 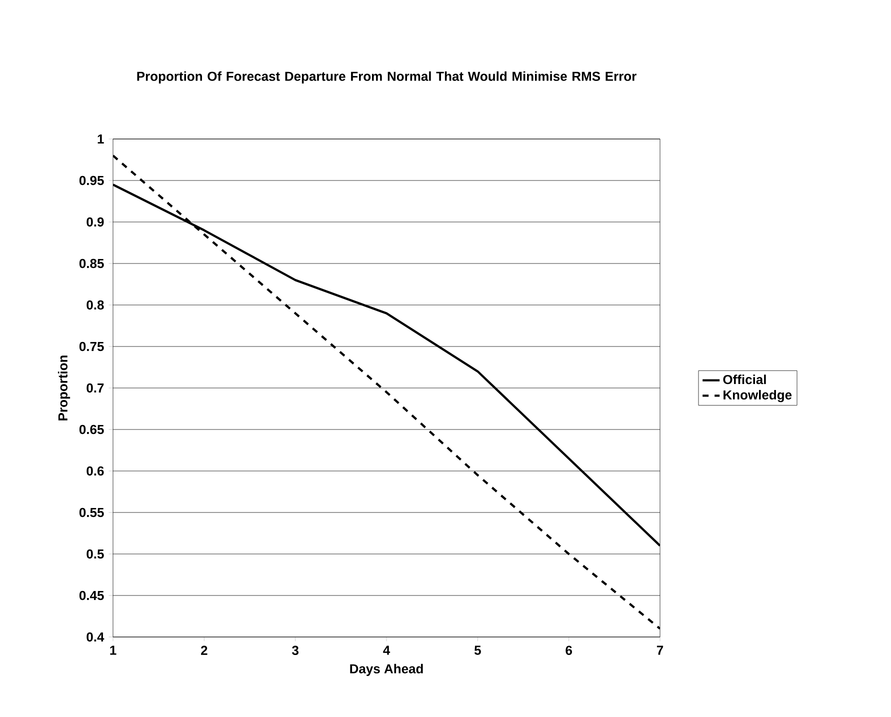 I want to click on y-axis-title: Proportion, so click(x=64, y=388).